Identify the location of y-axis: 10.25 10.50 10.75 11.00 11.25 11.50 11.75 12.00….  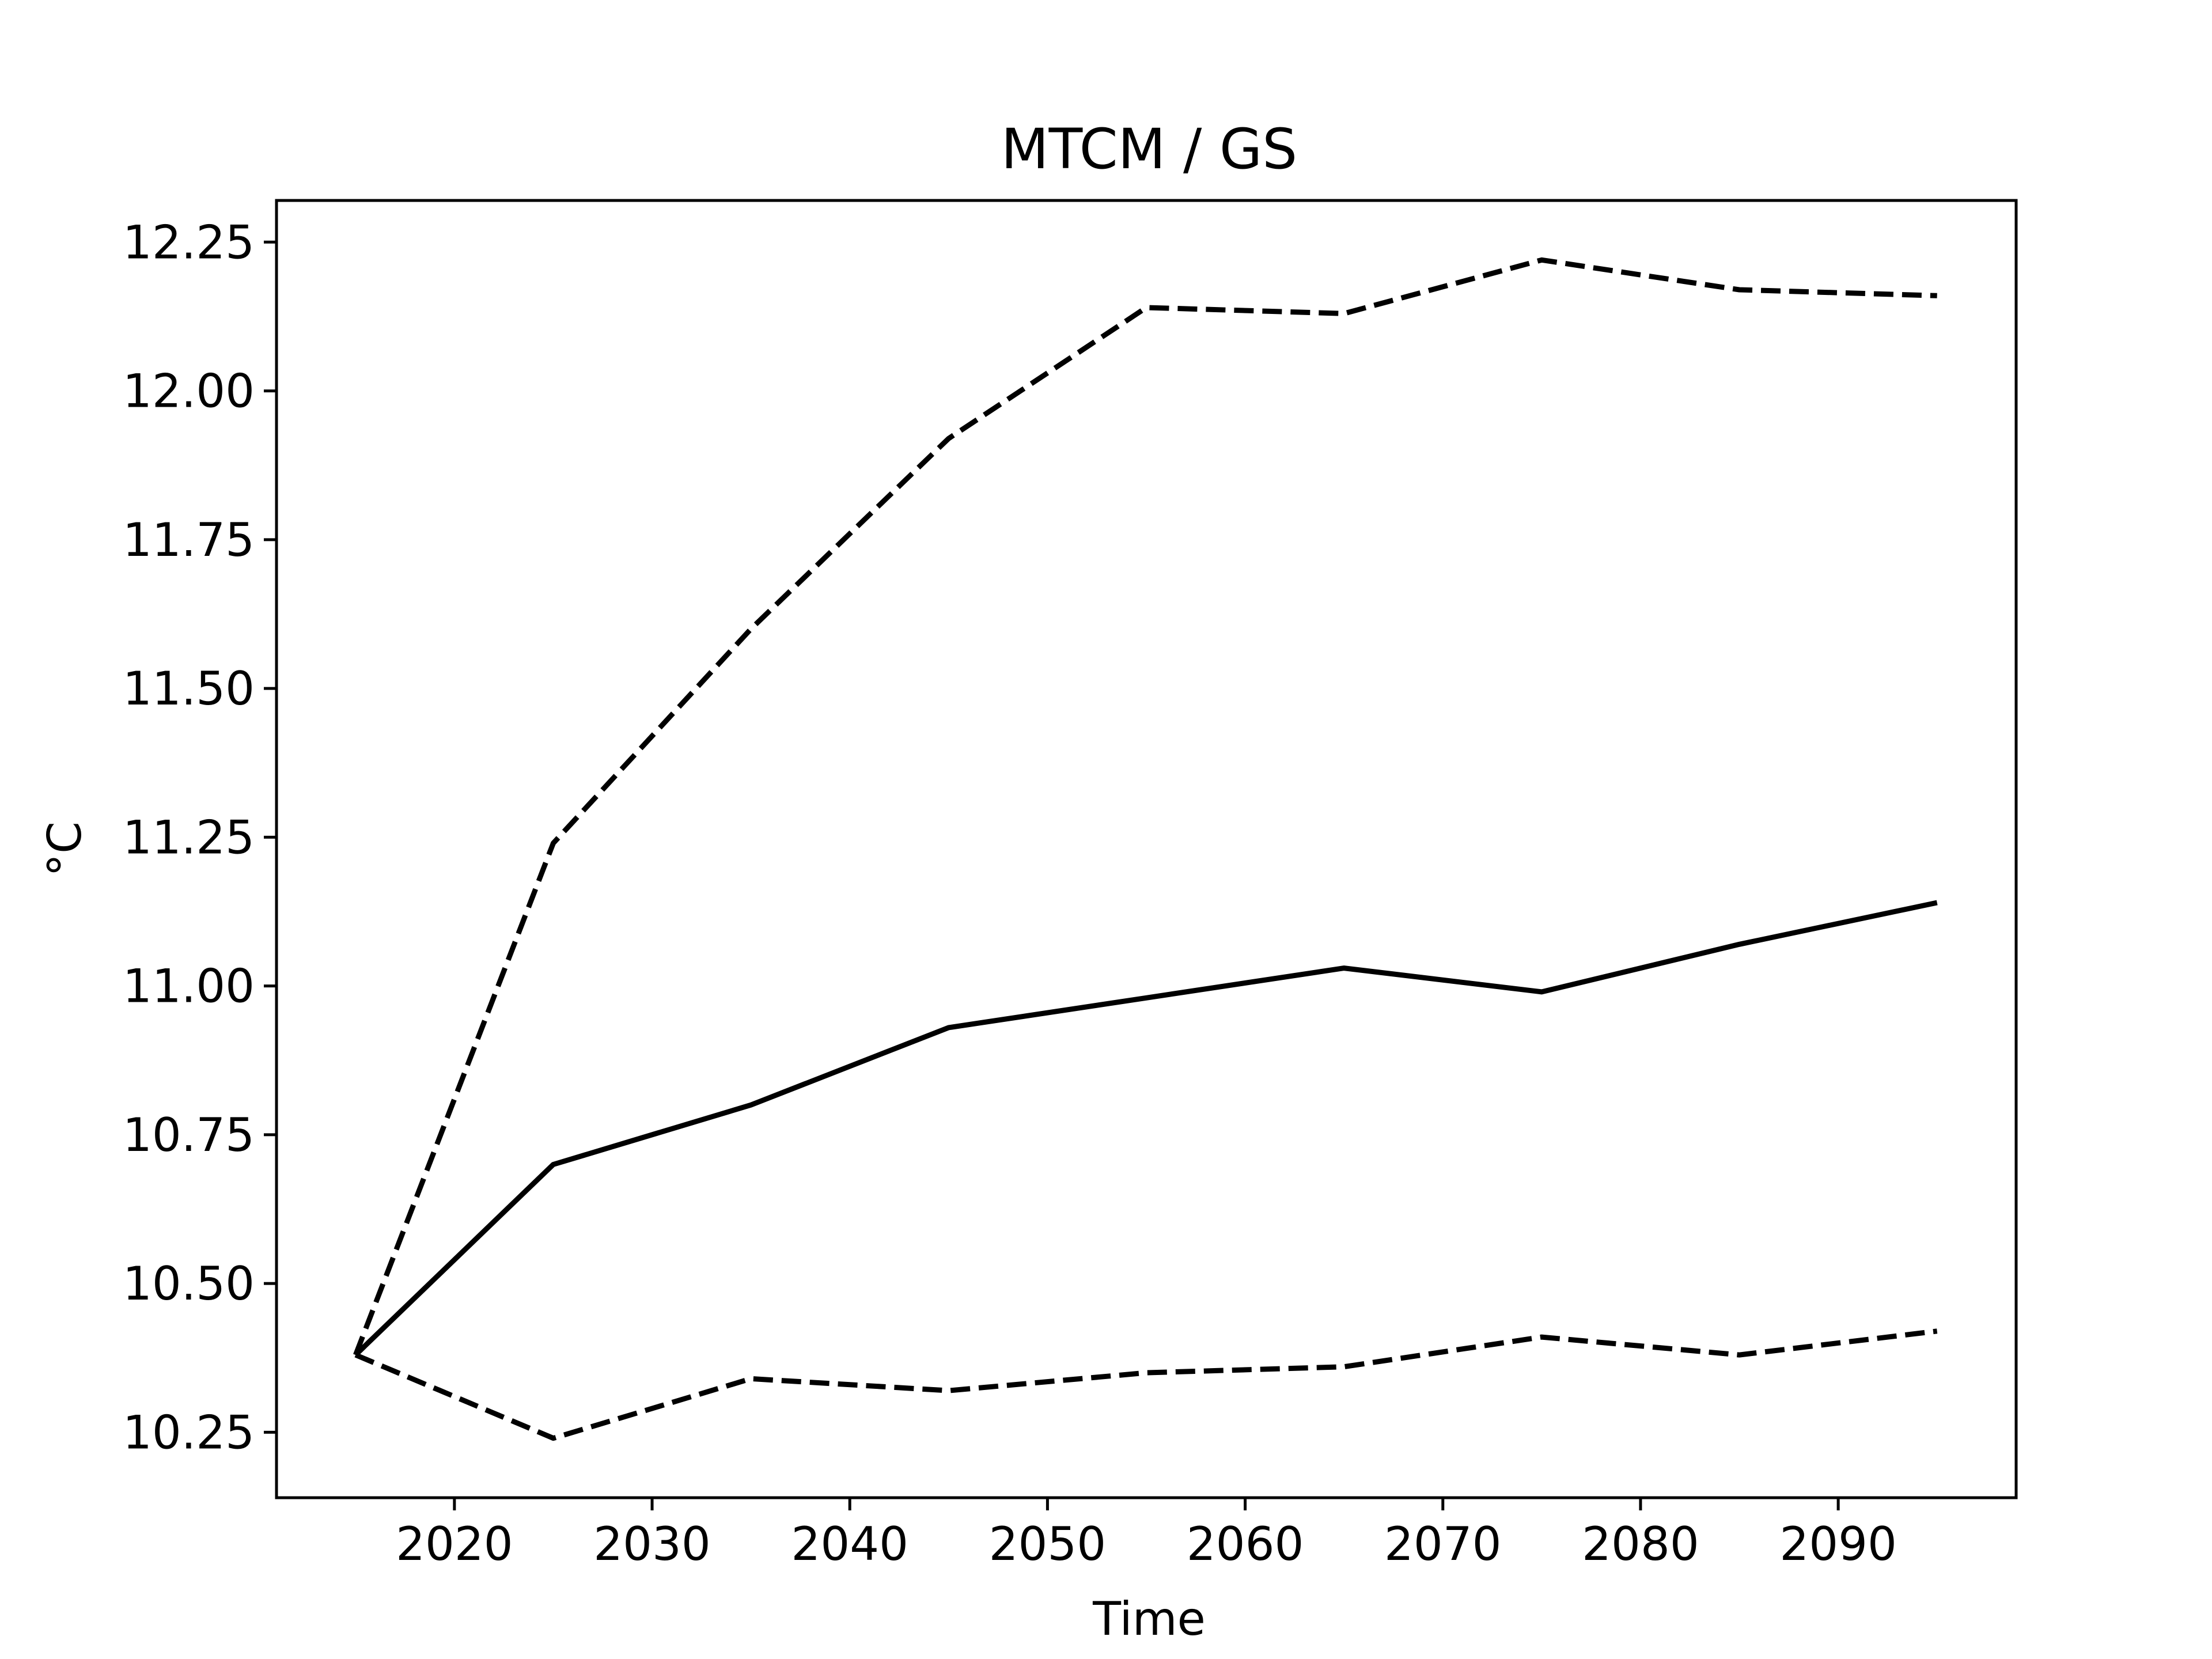
(199, 837).